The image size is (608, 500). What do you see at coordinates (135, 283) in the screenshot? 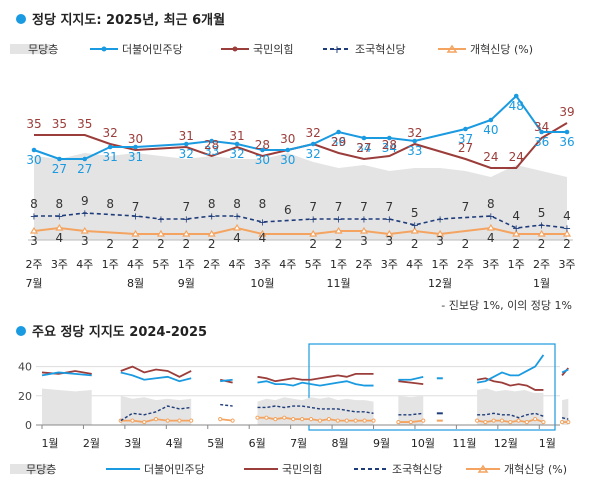
I see `month-label: 8월` at bounding box center [135, 283].